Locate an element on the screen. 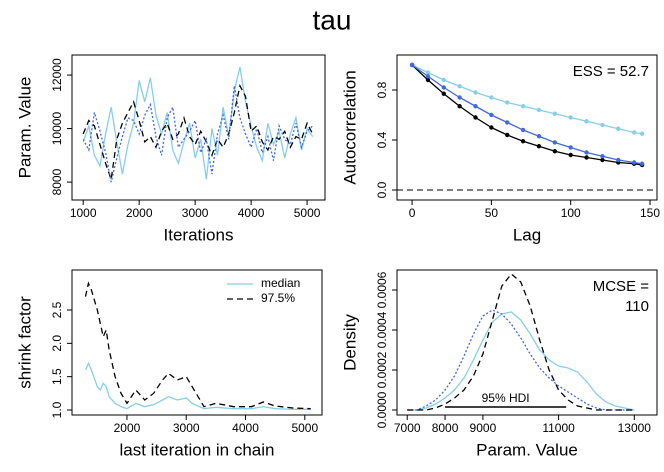 The image size is (664, 472). y-tick-label: 0.4 is located at coordinates (382, 139).